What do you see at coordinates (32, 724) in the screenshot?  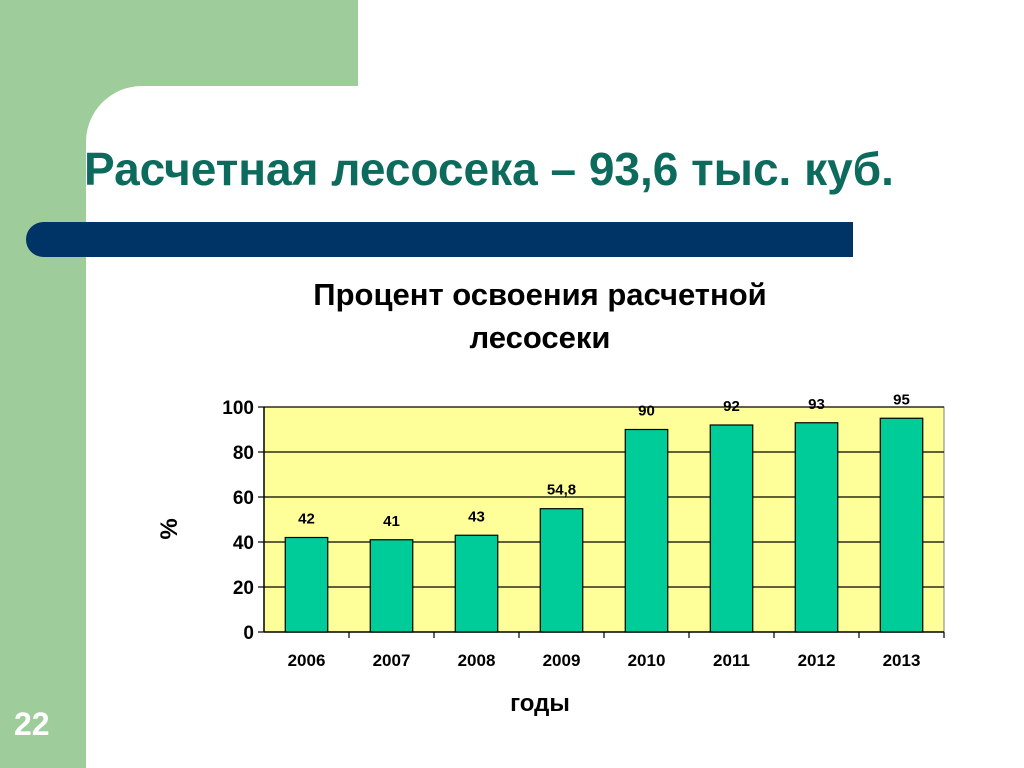 I see `page-number: 22` at bounding box center [32, 724].